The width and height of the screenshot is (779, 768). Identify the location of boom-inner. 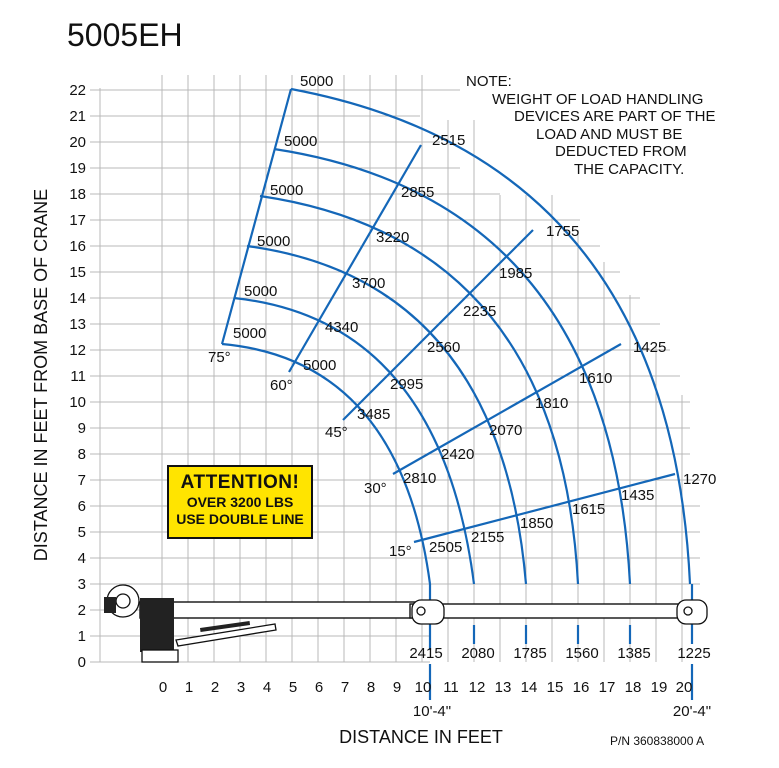
(281, 610).